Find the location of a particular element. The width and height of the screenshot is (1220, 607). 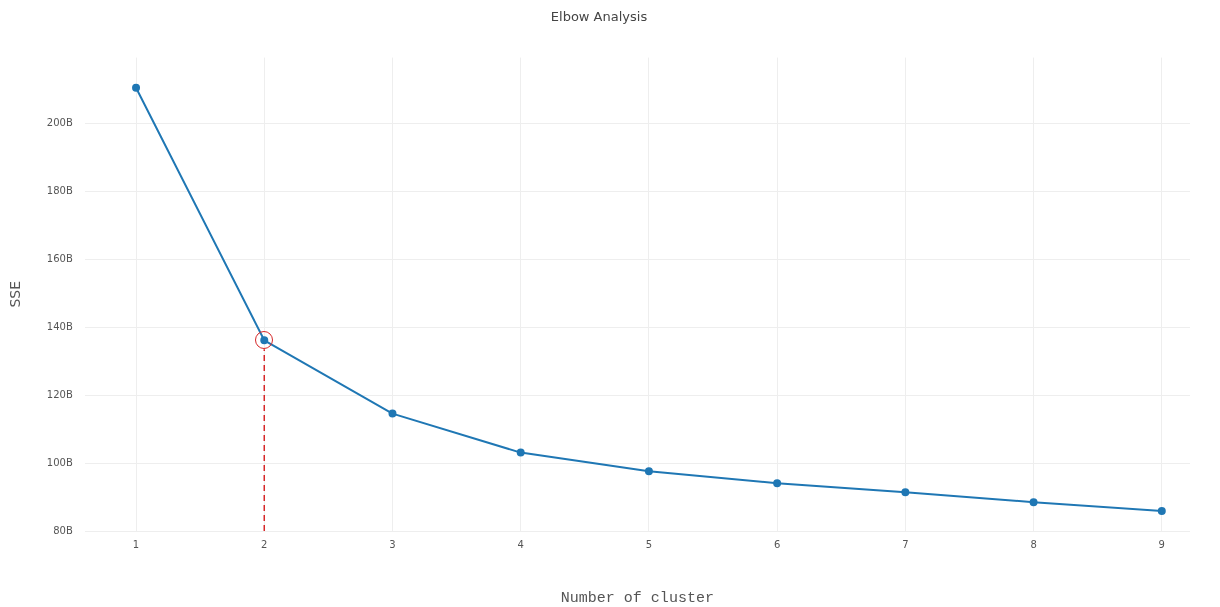

x-tick-label: 5 is located at coordinates (649, 544).